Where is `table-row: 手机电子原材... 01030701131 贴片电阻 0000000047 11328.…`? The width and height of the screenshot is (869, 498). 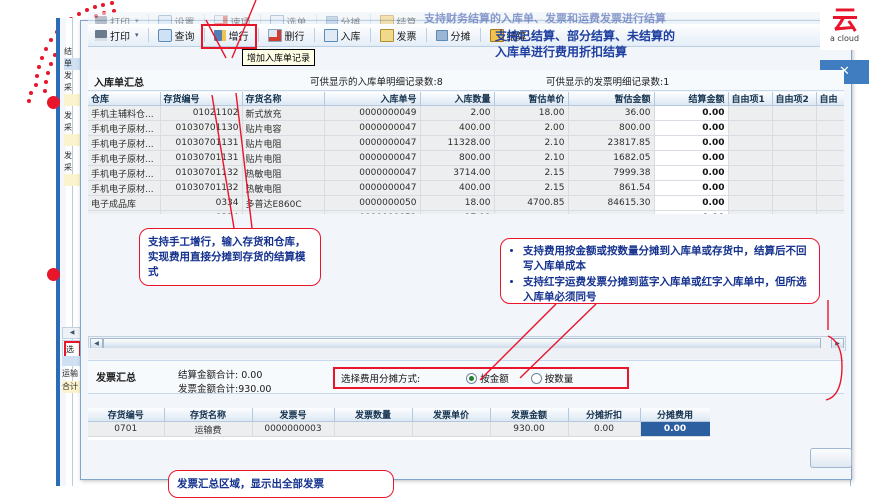
table-row: 手机电子原材... 01030701131 贴片电阻 0000000047 11328.… is located at coordinates (466, 143).